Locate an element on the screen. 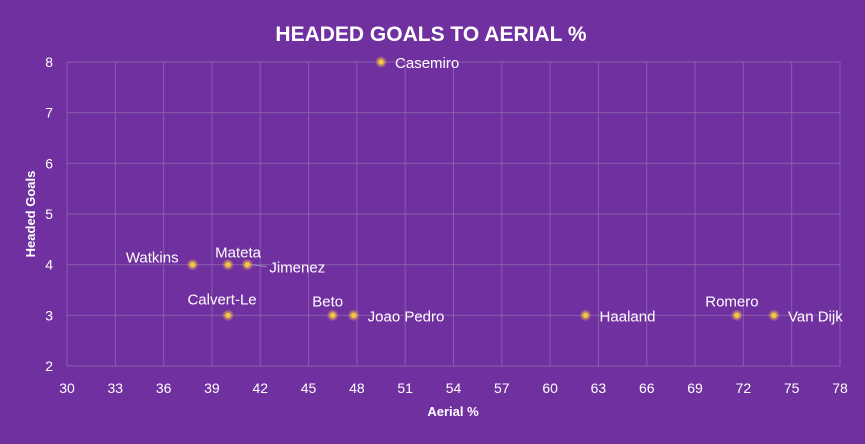 The width and height of the screenshot is (865, 444). x-tick-label: 69 is located at coordinates (695, 388).